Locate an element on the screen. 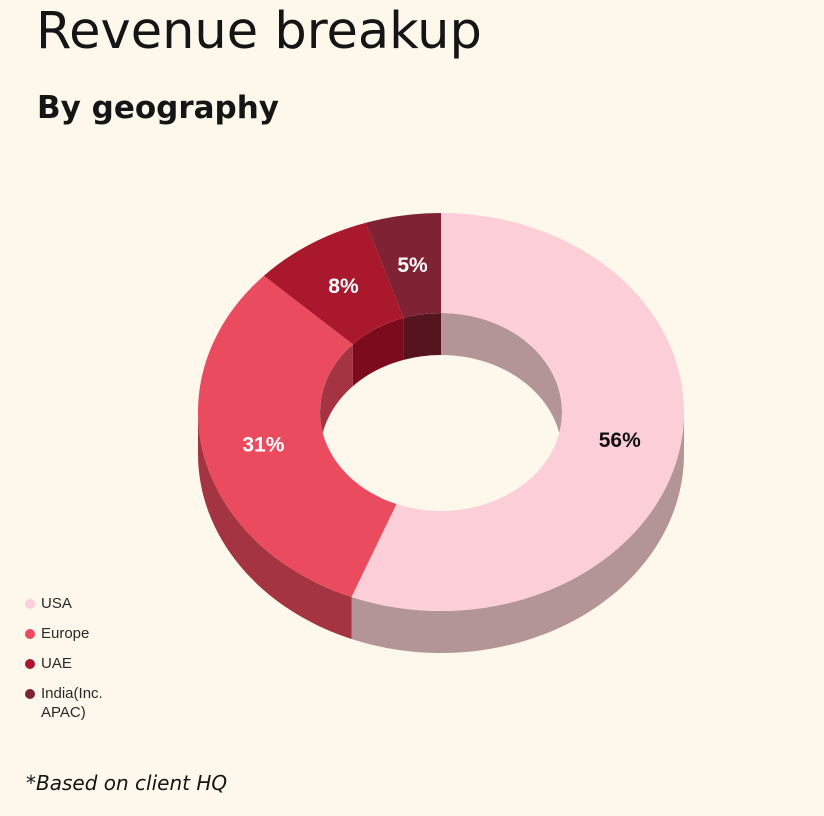 Image resolution: width=824 pixels, height=816 pixels. legend-item-europe: Europe is located at coordinates (85, 633).